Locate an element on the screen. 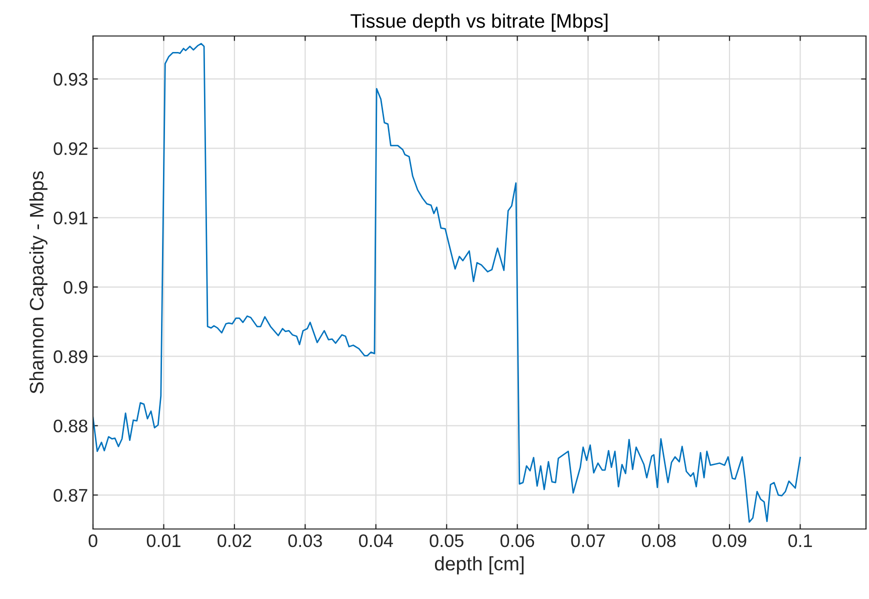  y-tick-label: 0.88 is located at coordinates (71, 426).